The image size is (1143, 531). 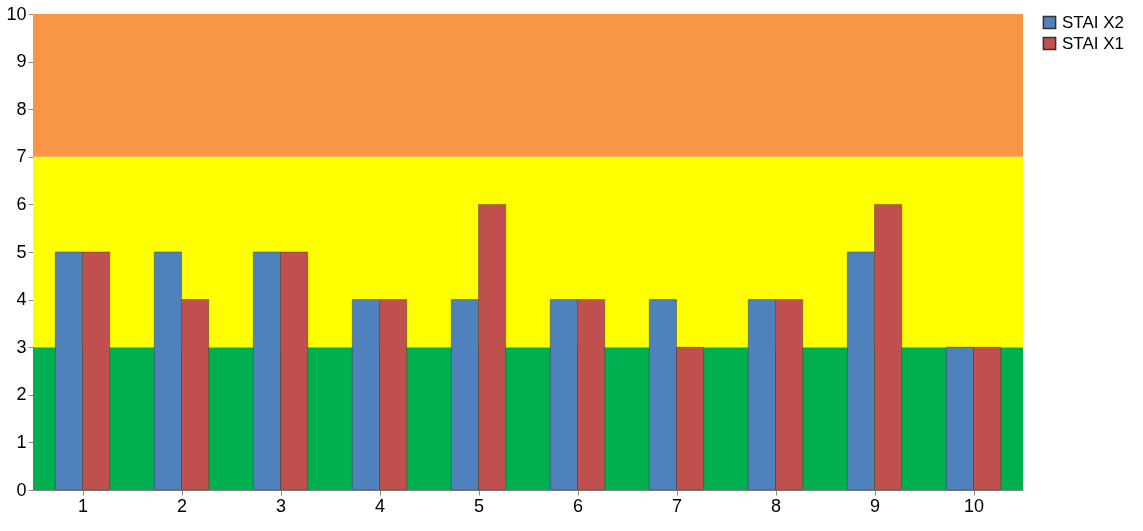 What do you see at coordinates (21, 346) in the screenshot?
I see `y-tick-label: 3` at bounding box center [21, 346].